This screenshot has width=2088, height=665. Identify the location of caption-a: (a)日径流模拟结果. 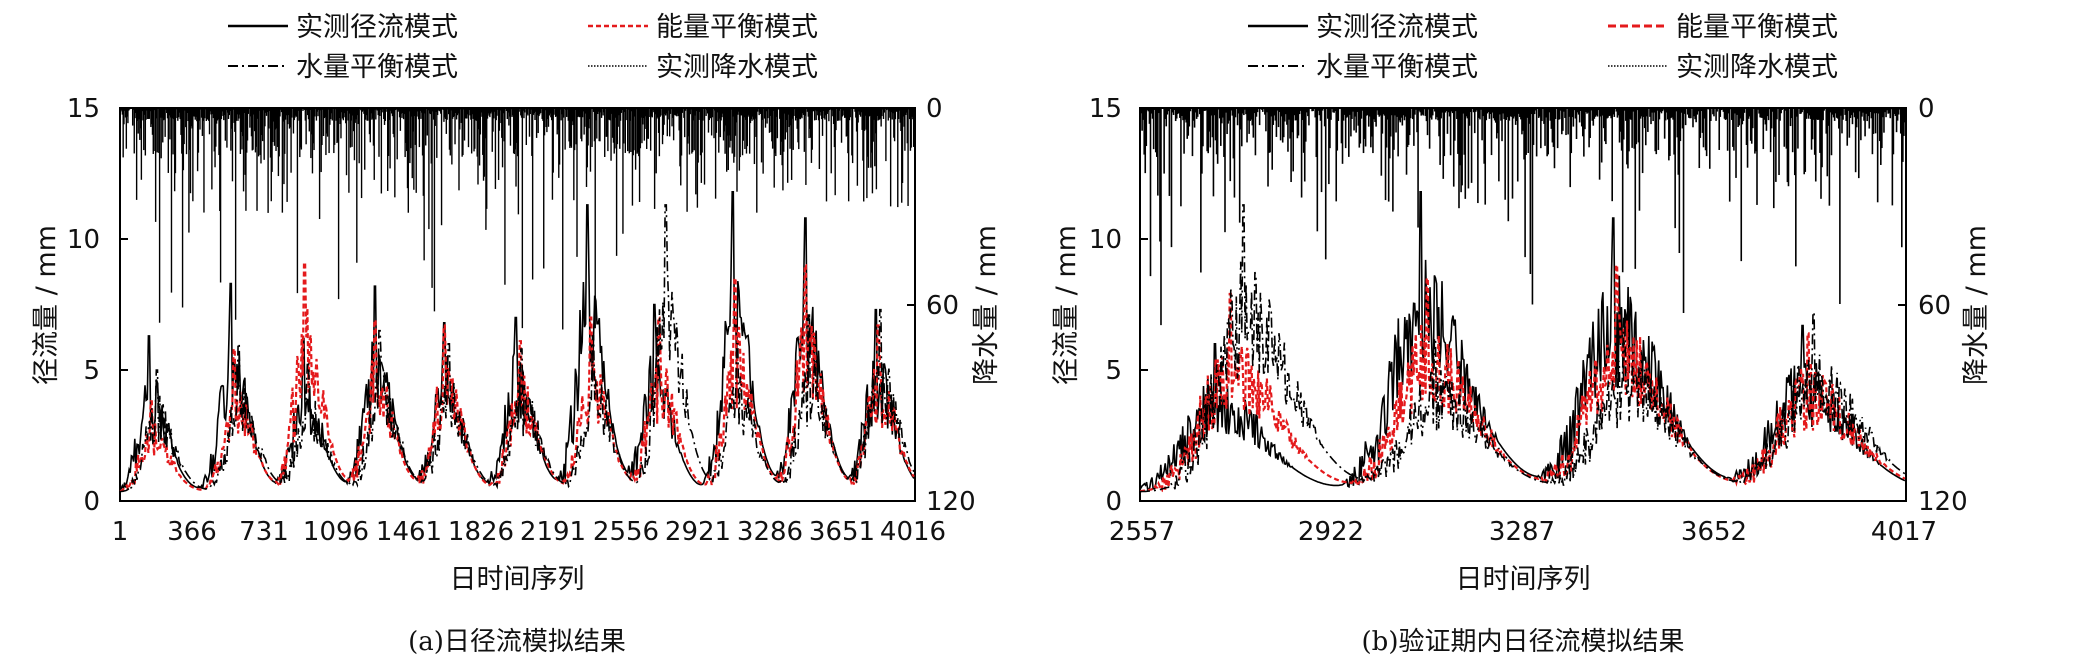
(517, 642).